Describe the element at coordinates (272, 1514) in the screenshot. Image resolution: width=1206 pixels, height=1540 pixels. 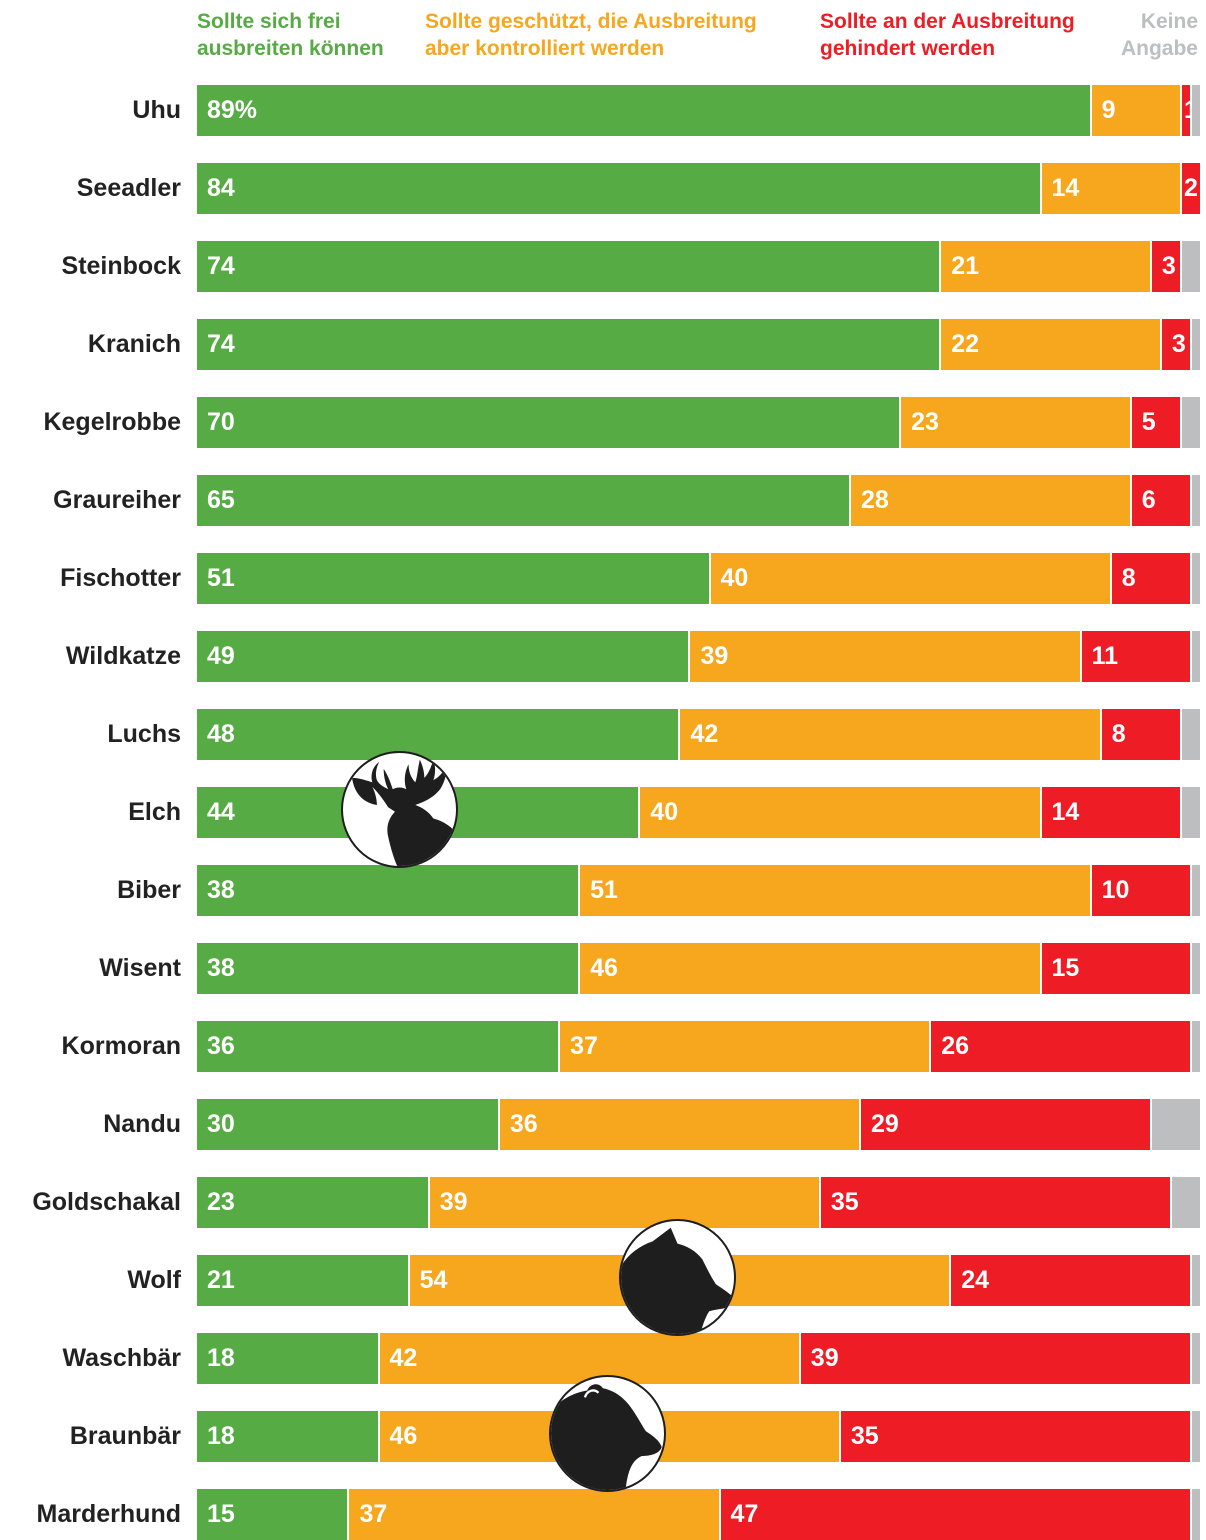
I see `bar-free: 15` at that location.